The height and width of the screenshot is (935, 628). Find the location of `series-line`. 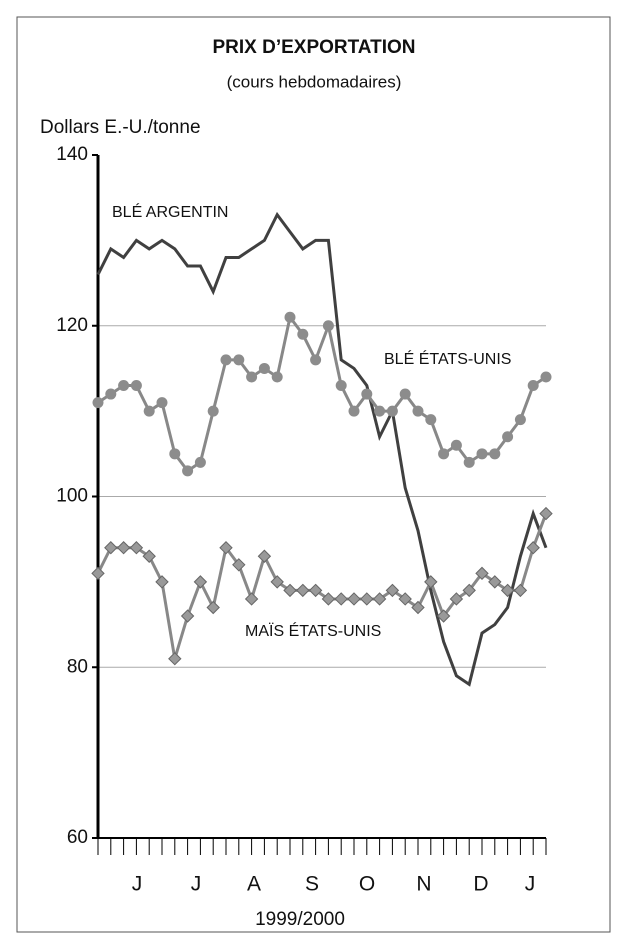

series-line is located at coordinates (322, 393).